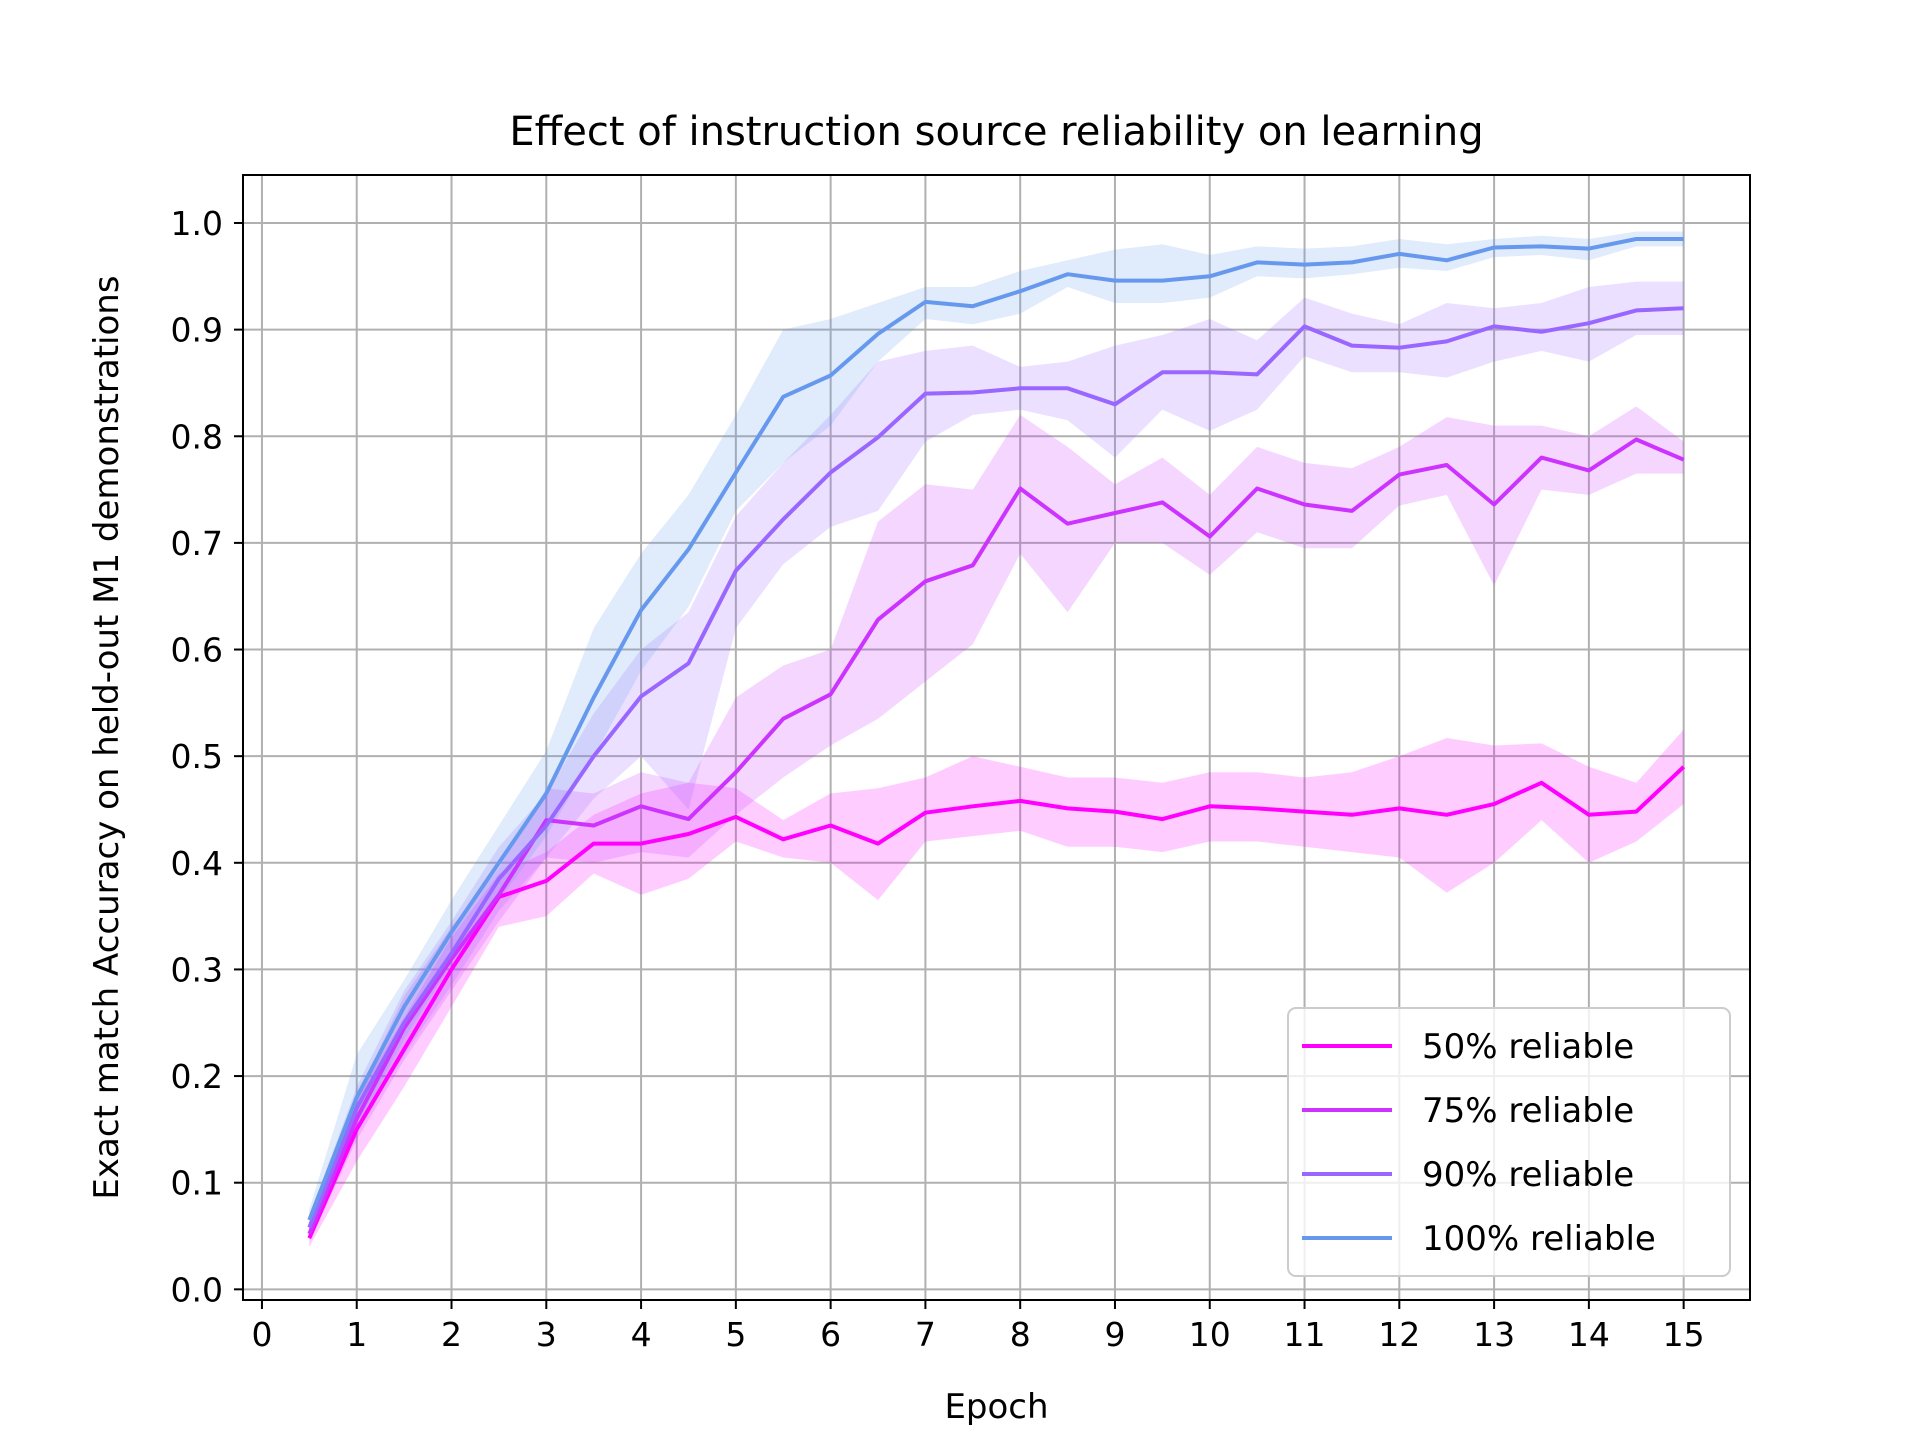 The image size is (1920, 1444). I want to click on x-tick-label: 5, so click(735, 1334).